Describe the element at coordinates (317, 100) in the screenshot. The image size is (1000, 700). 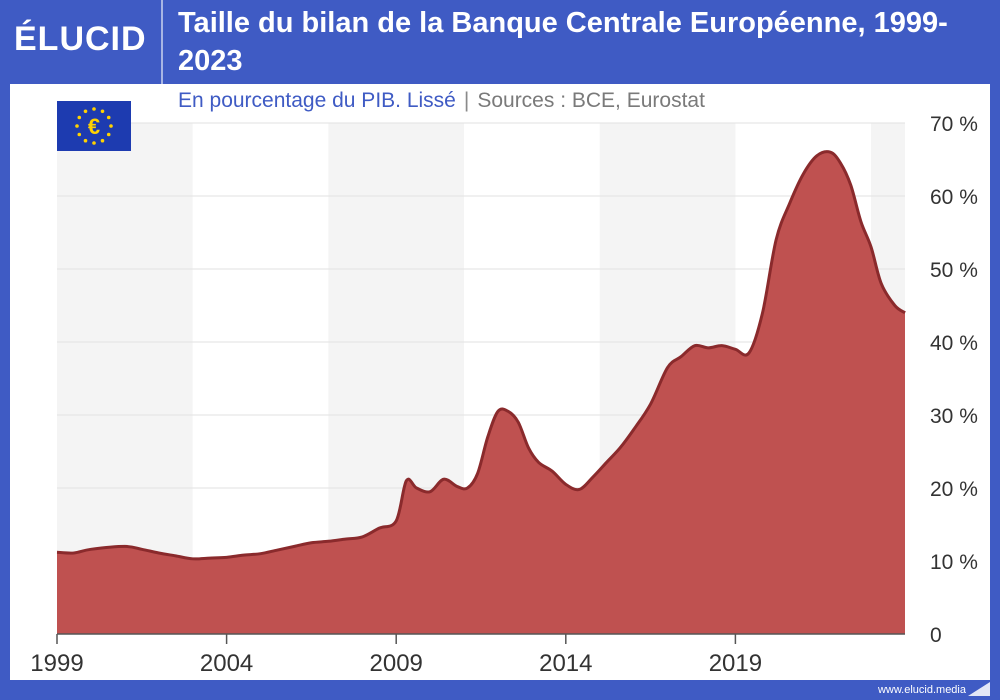
I see `subtitle-main: En pourcentage du PIB. Lissé` at that location.